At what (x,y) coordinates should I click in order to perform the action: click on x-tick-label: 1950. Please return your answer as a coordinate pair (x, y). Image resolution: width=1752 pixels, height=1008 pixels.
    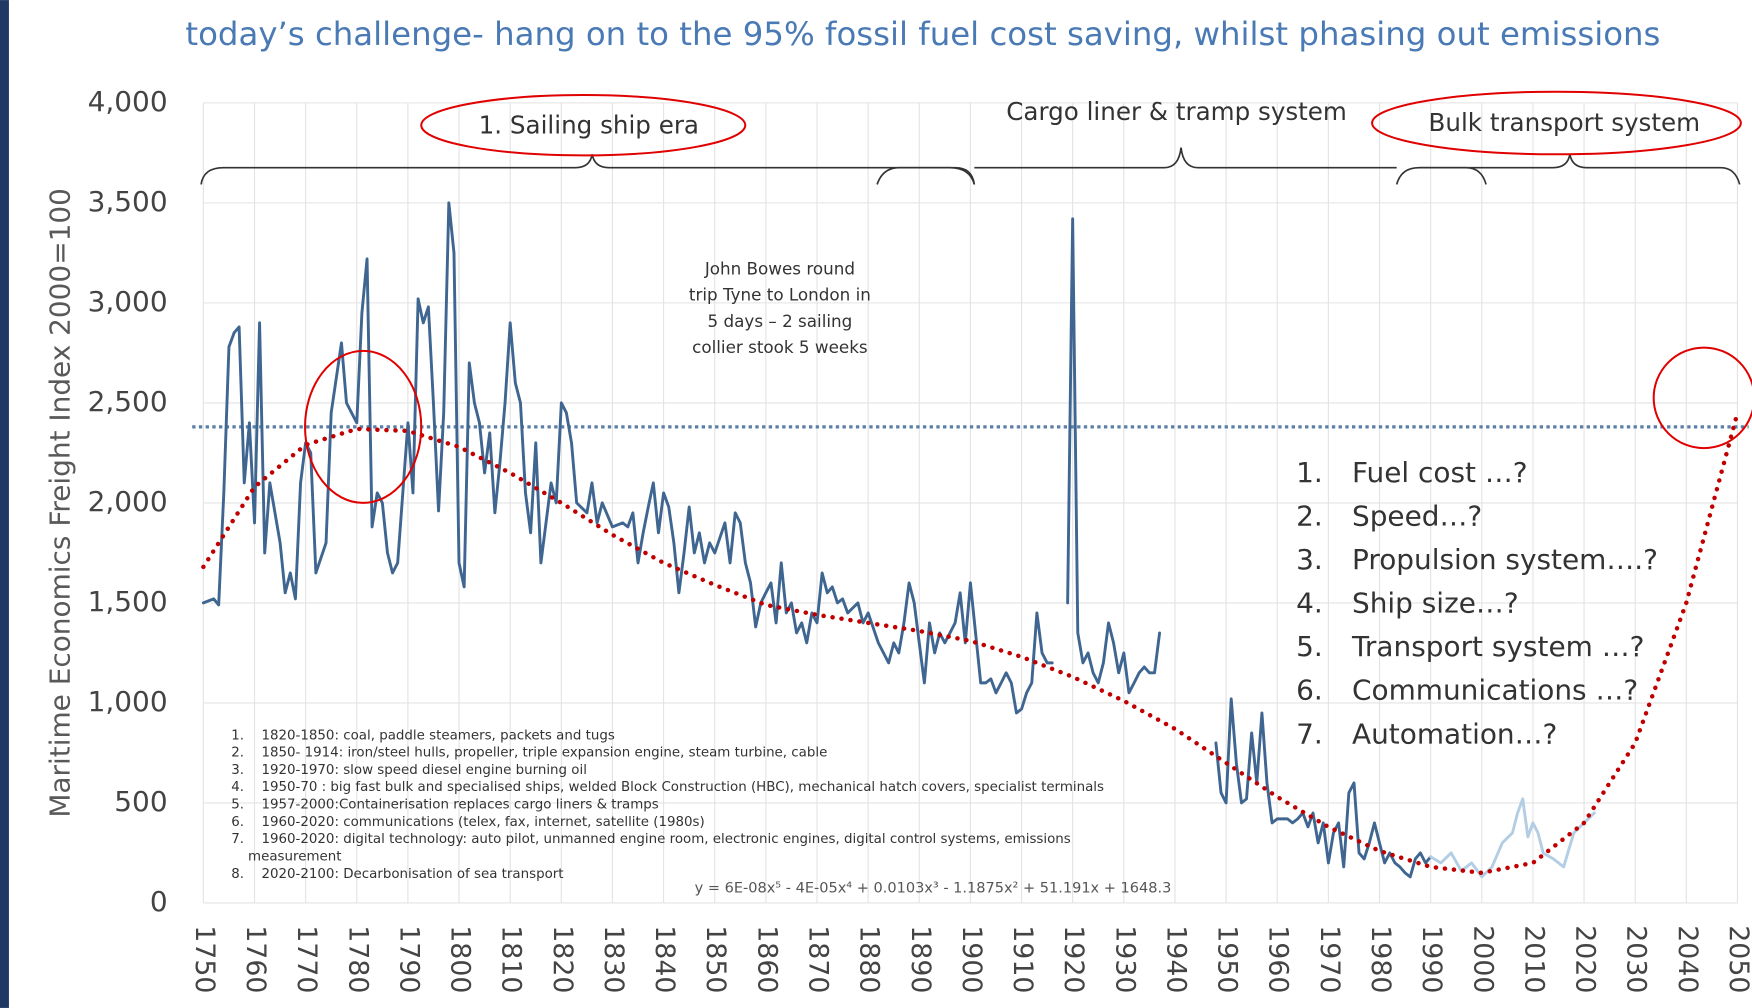
    Looking at the image, I should click on (1227, 959).